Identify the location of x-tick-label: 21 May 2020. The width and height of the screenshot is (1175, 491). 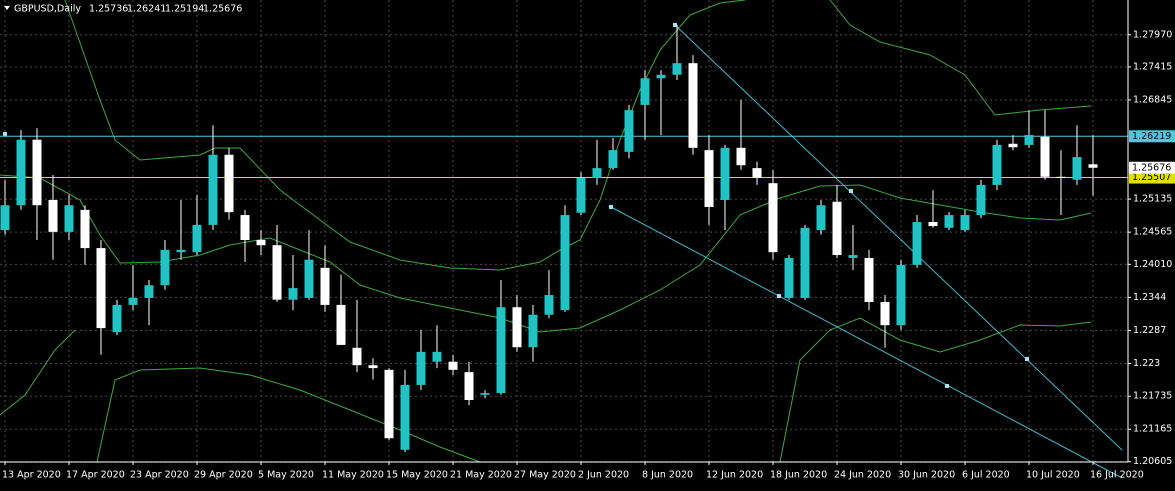
(481, 475).